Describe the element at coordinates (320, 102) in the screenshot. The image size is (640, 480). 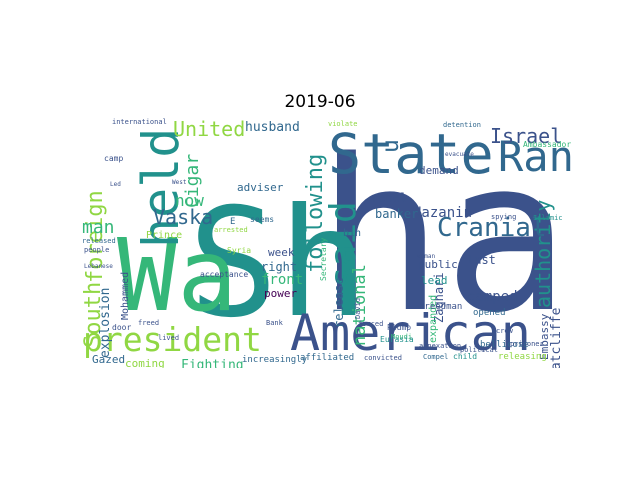
I see `chart-title: 2019-06` at that location.